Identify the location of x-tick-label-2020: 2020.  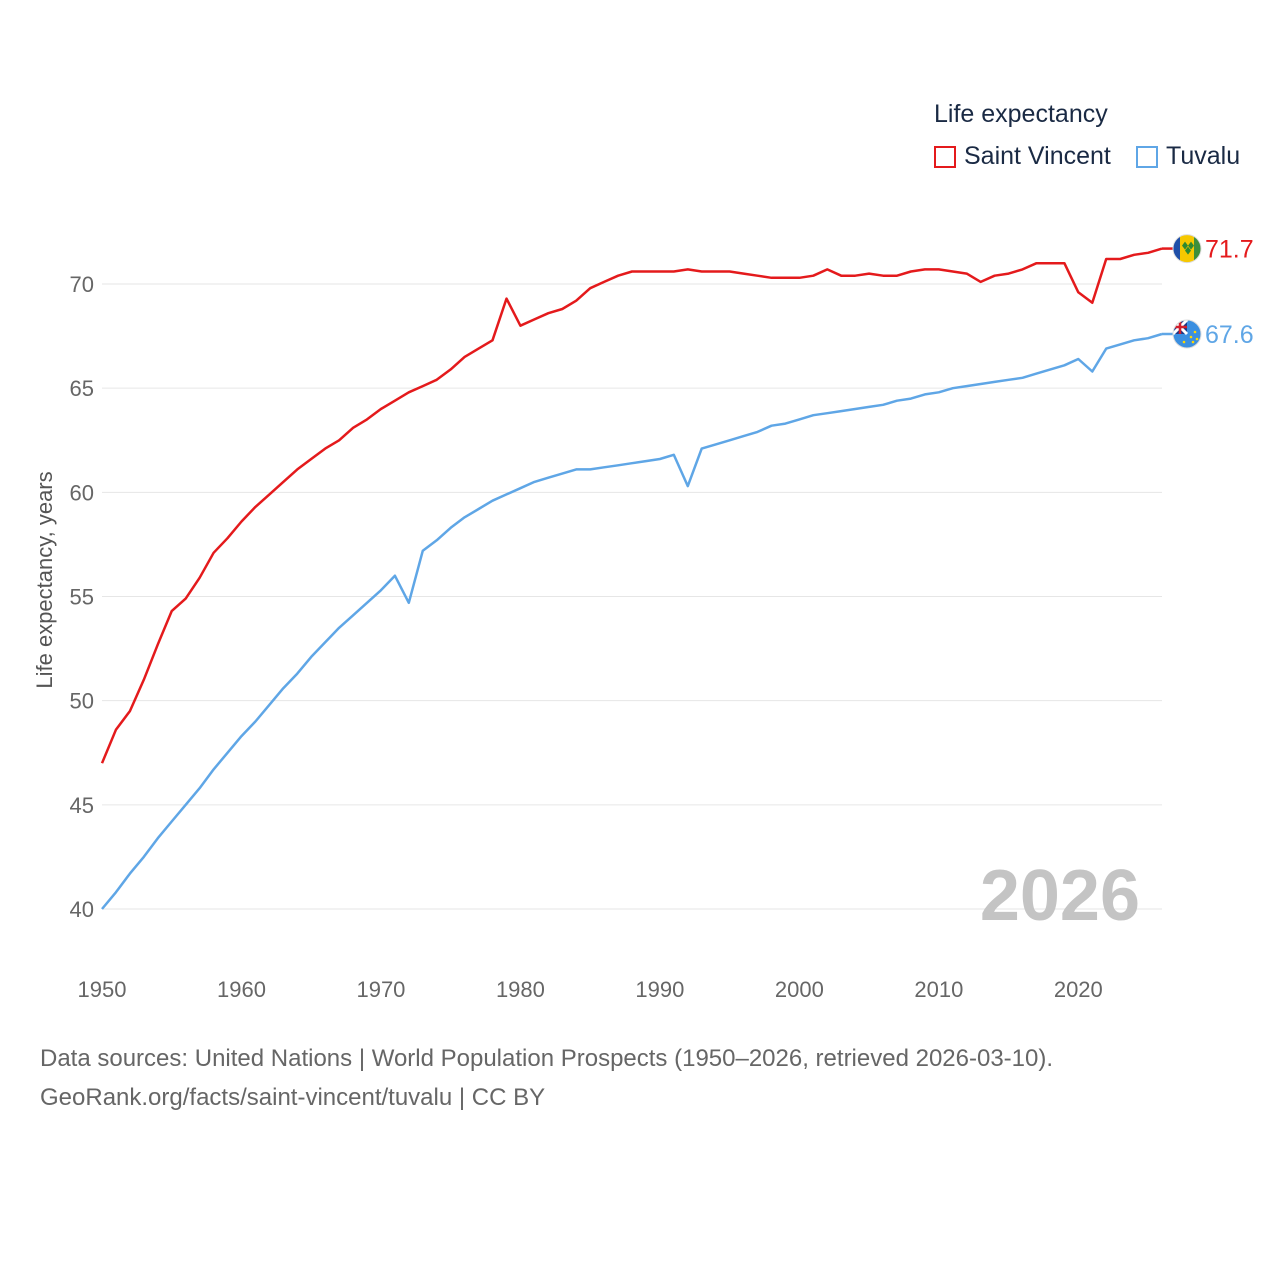
(1078, 989).